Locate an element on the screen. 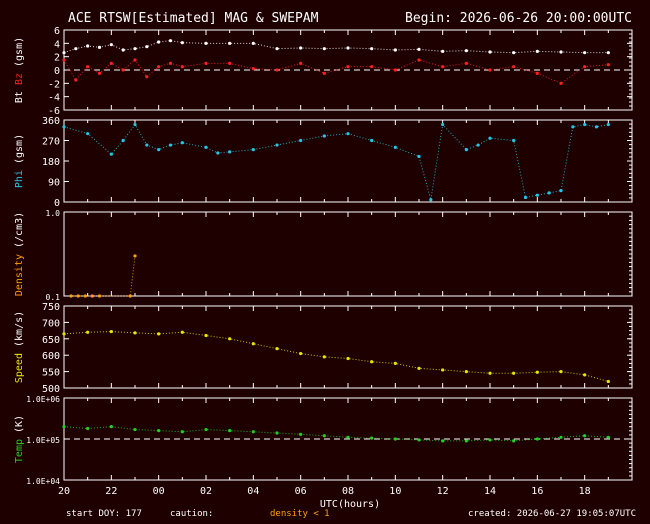  x-tick-label: 18 is located at coordinates (585, 491).